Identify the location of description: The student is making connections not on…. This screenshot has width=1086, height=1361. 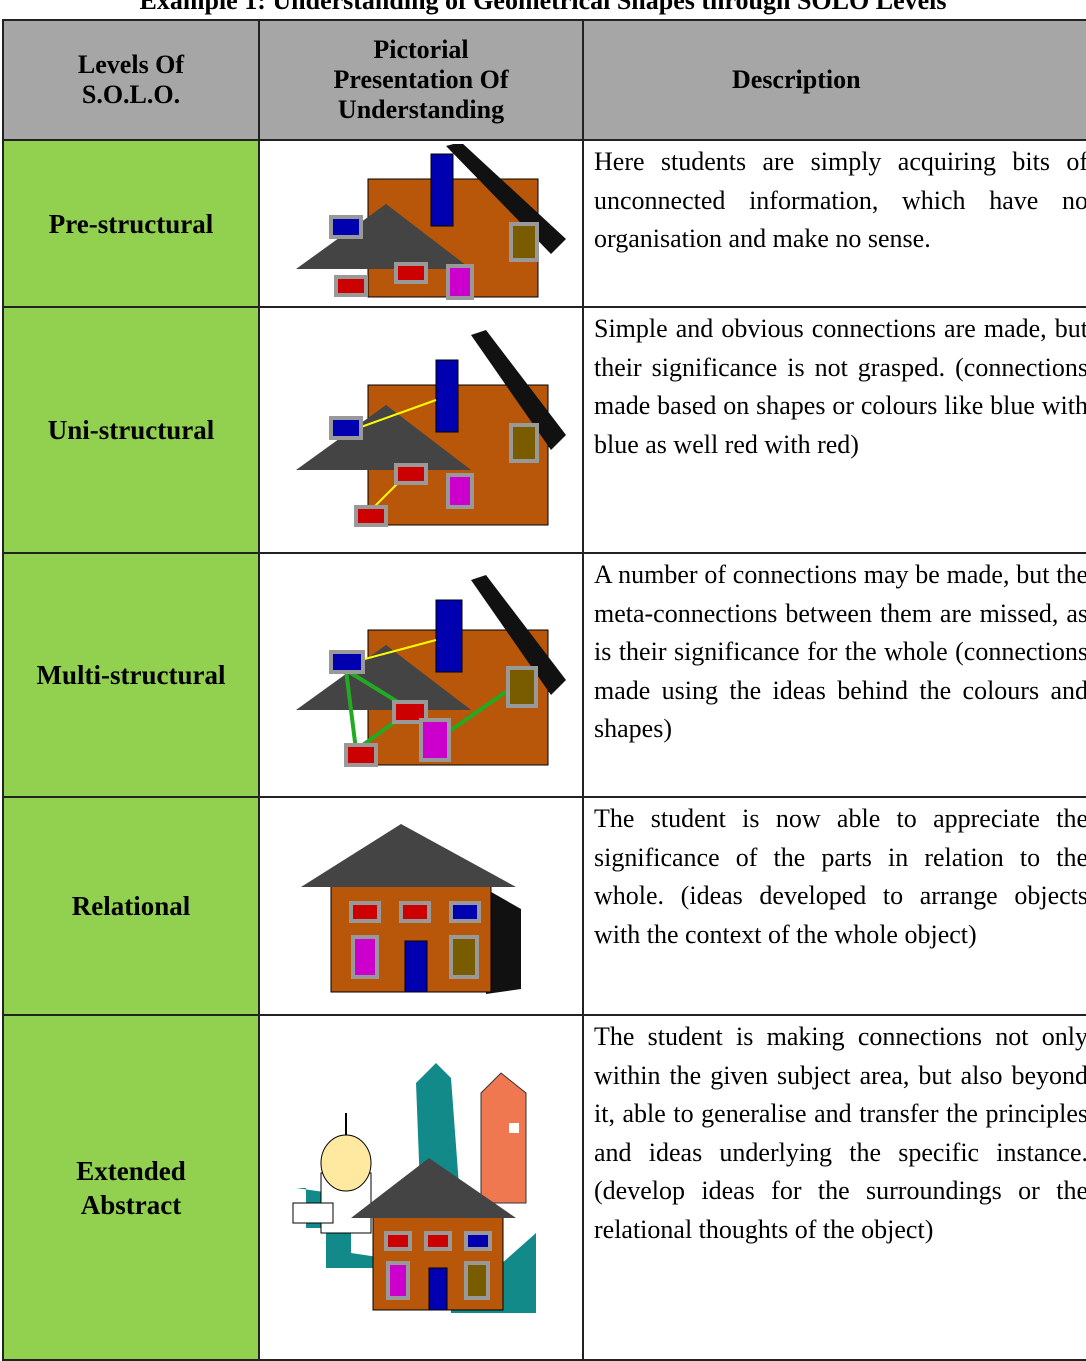
(834, 1187).